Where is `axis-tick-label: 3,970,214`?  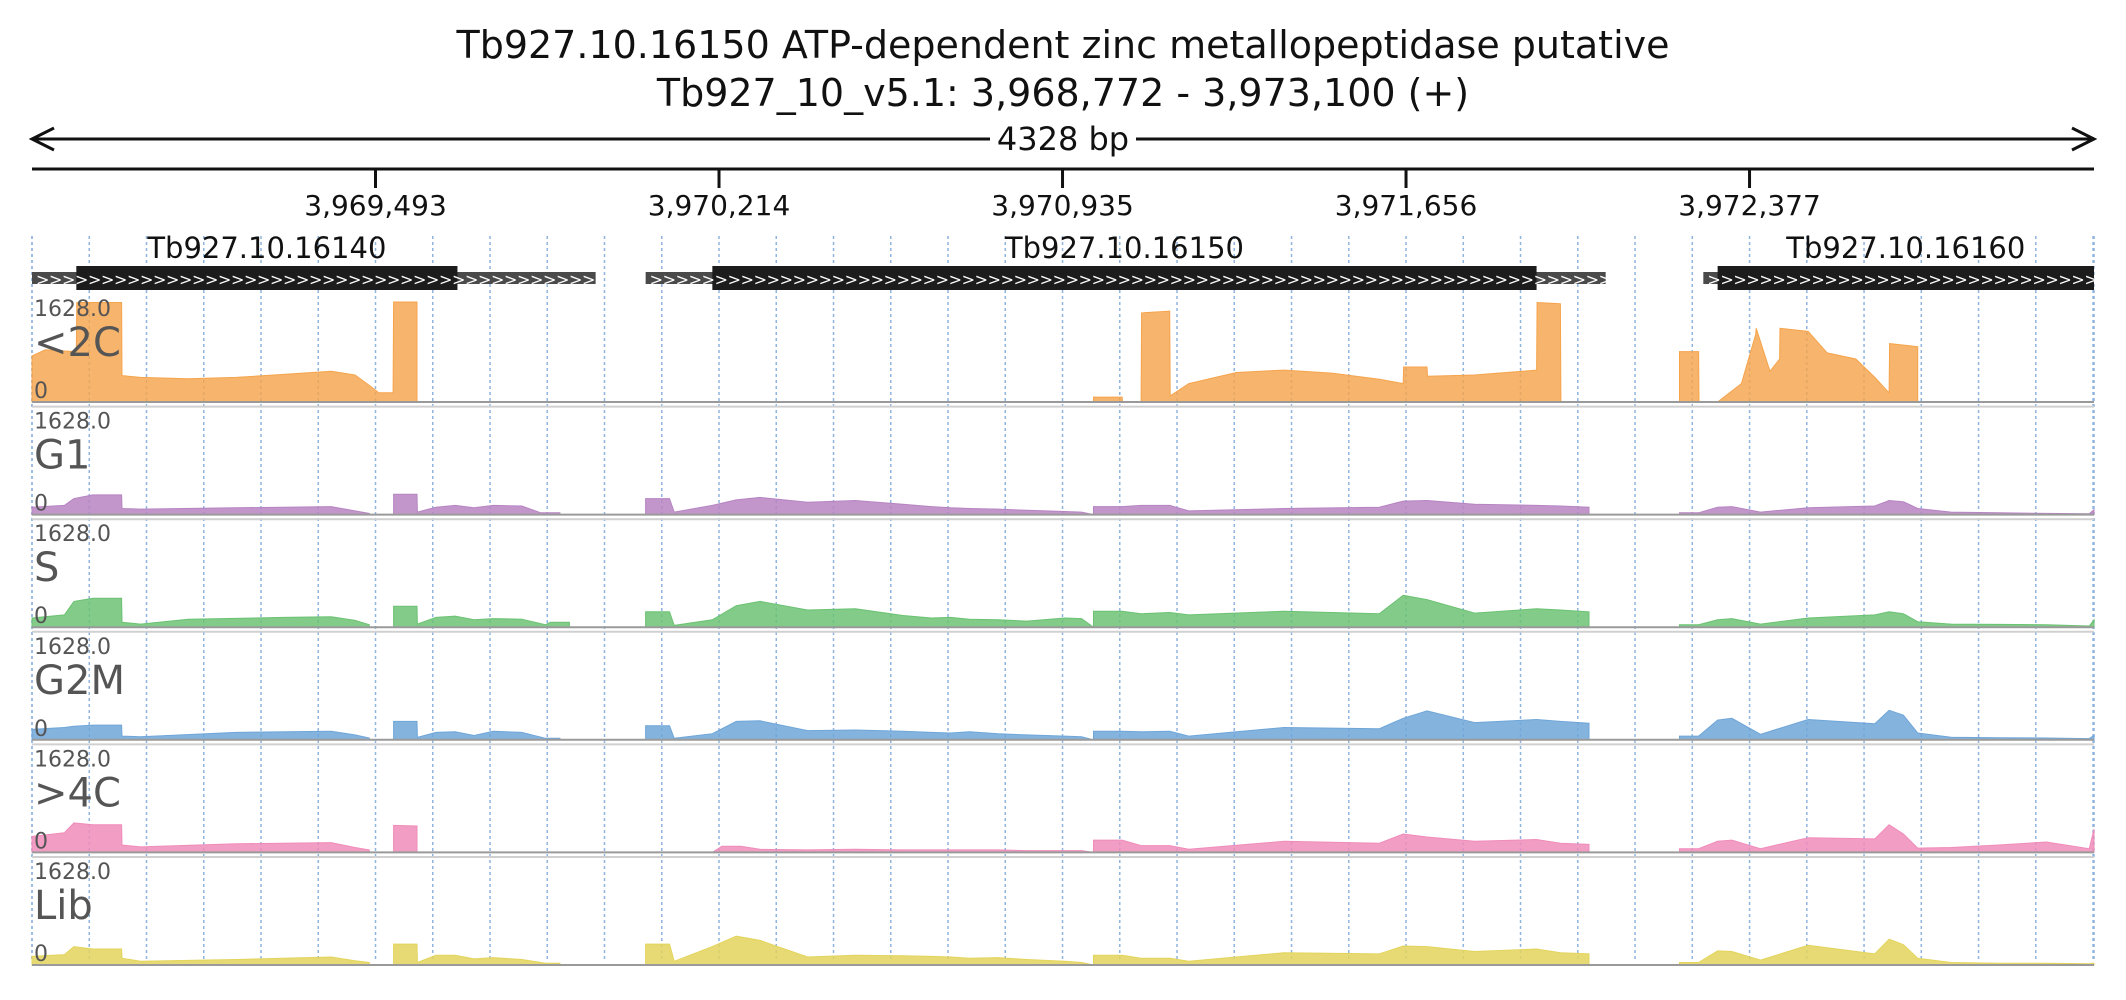
axis-tick-label: 3,970,214 is located at coordinates (719, 205).